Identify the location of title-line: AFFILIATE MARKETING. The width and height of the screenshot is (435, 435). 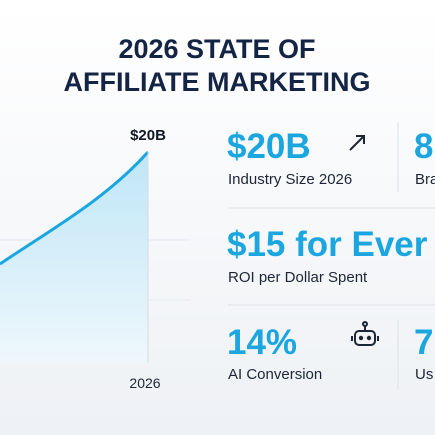
(217, 82).